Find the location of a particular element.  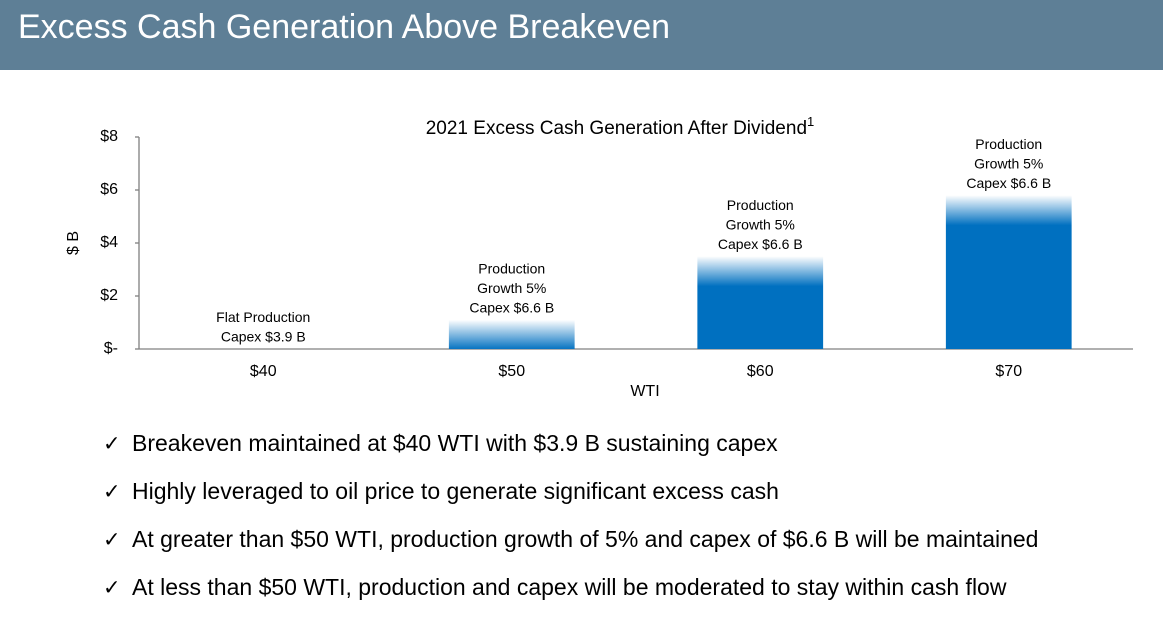

y-tick-label: $4 is located at coordinates (109, 242).